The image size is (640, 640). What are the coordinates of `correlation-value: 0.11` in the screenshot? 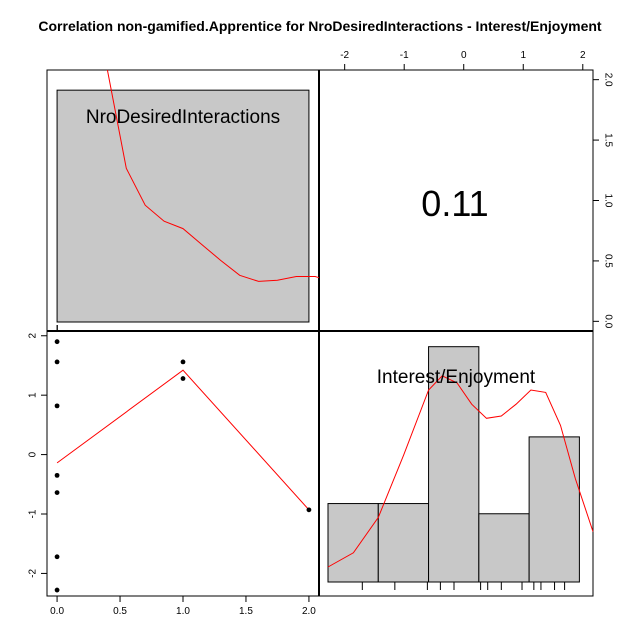 It's located at (454, 203).